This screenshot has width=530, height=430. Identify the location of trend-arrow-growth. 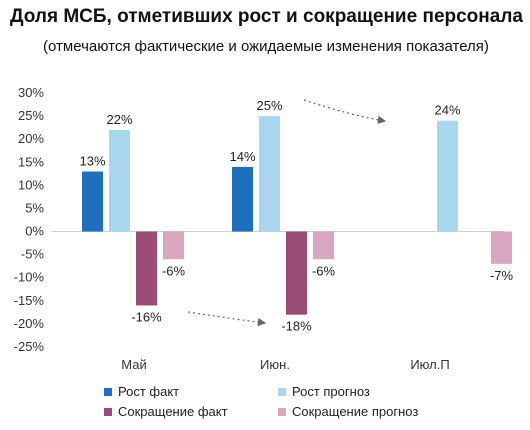
(345, 112).